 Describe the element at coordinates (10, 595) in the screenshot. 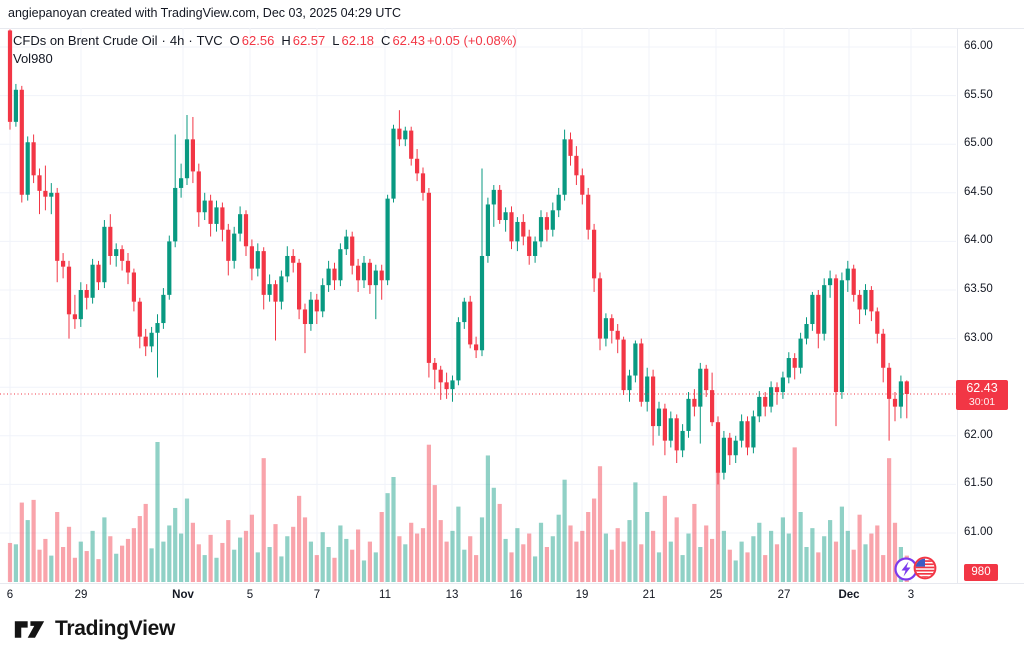

I see `time-scale-label: 6` at that location.